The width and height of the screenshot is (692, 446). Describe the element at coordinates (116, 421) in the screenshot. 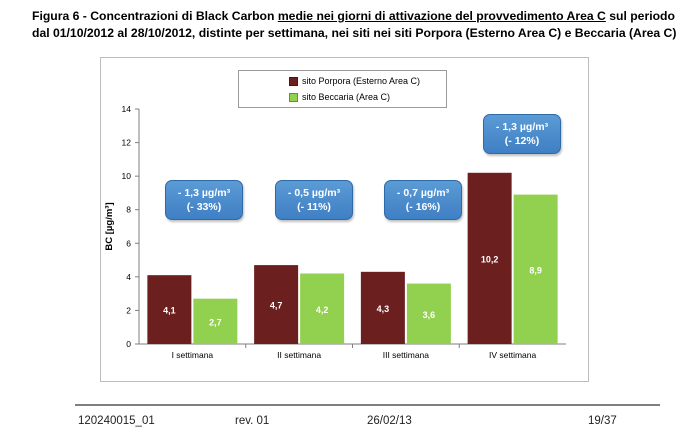

I see `footer-doc-id: 120240015_01` at that location.